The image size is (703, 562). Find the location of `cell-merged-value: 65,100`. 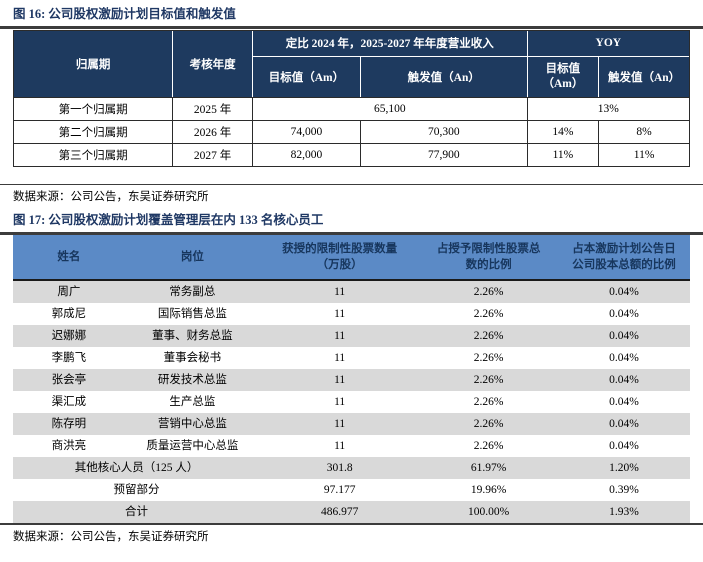

cell-merged-value: 65,100 is located at coordinates (390, 108).